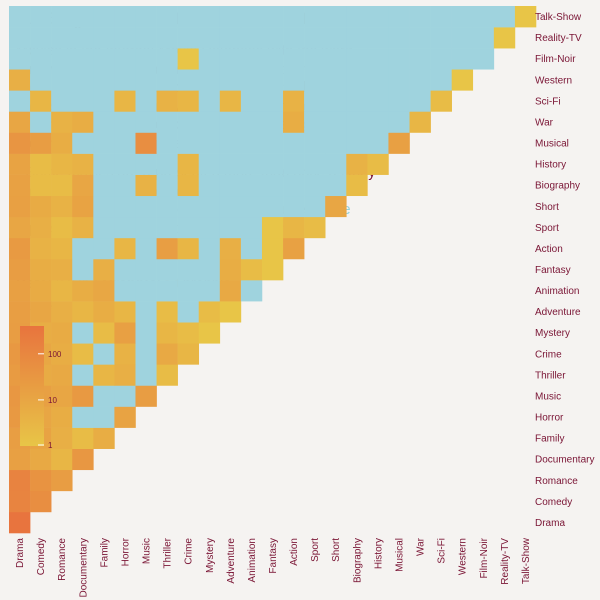 The height and width of the screenshot is (600, 600). I want to click on y-tick-label: Crime, so click(548, 354).